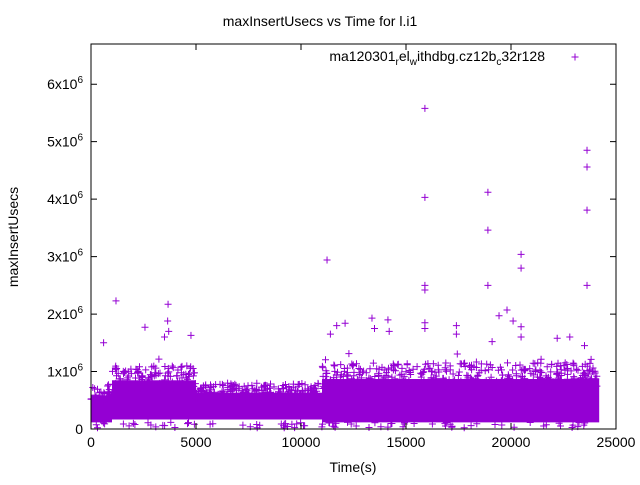 The image size is (640, 485). What do you see at coordinates (65, 141) in the screenshot?
I see `y-tick-label: 5x10⁶` at bounding box center [65, 141].